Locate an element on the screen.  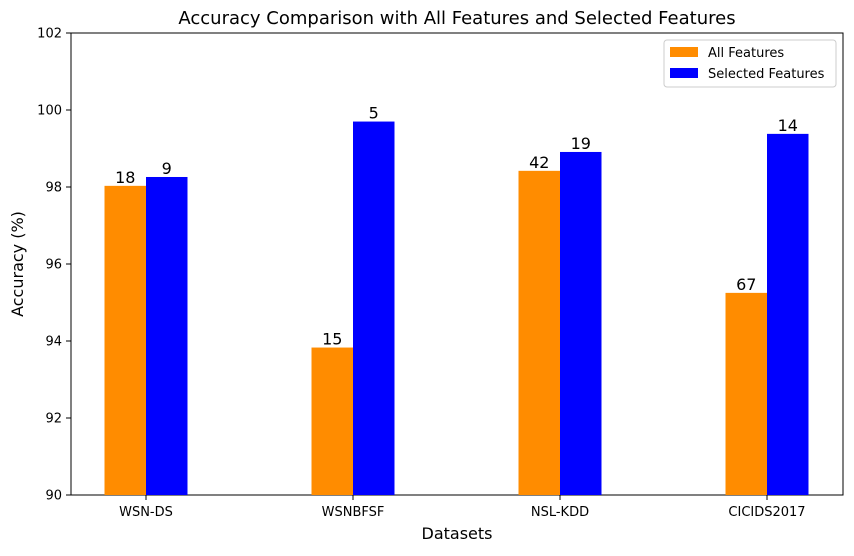
legend-label: Selected Features is located at coordinates (766, 74).